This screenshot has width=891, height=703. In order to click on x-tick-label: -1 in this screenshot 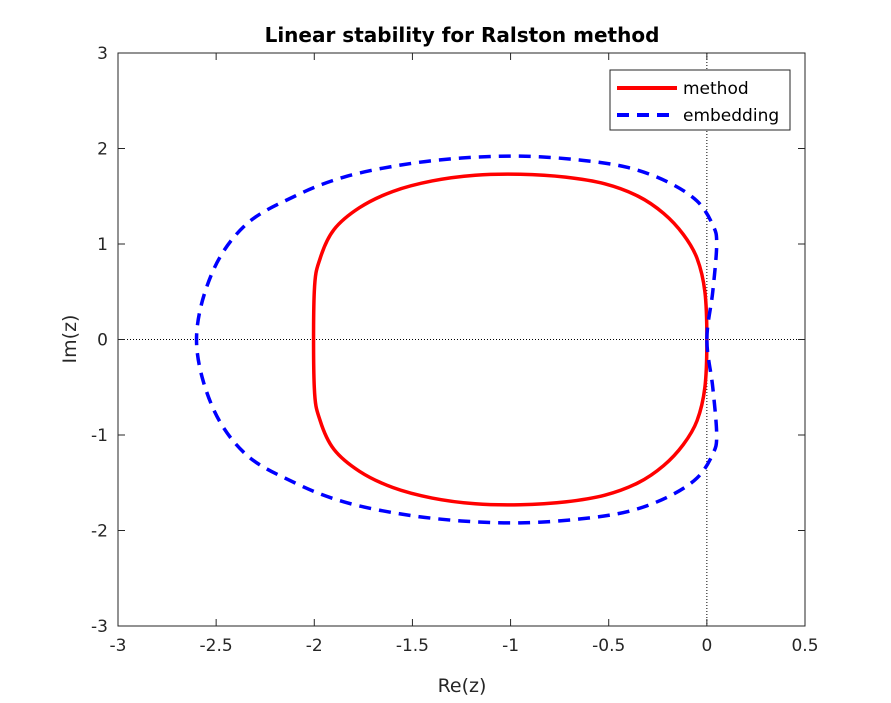, I will do `click(510, 646)`.